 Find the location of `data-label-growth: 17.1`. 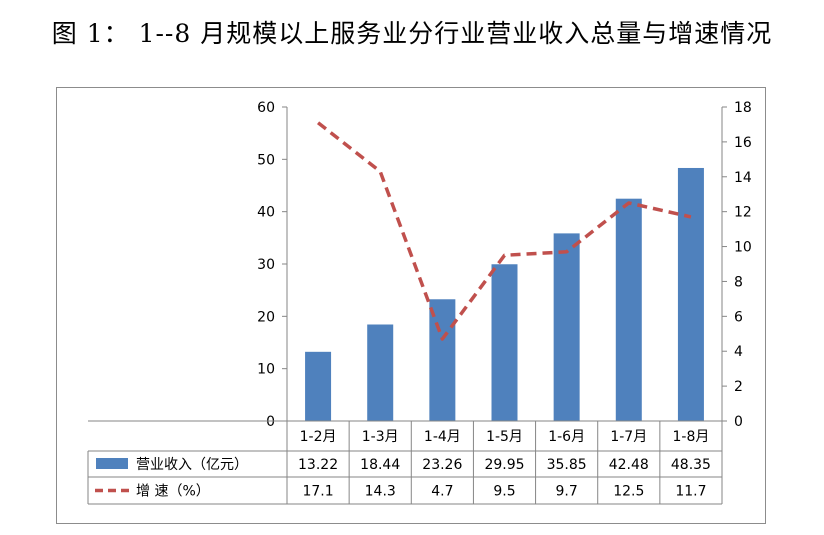

data-label-growth: 17.1 is located at coordinates (317, 492).